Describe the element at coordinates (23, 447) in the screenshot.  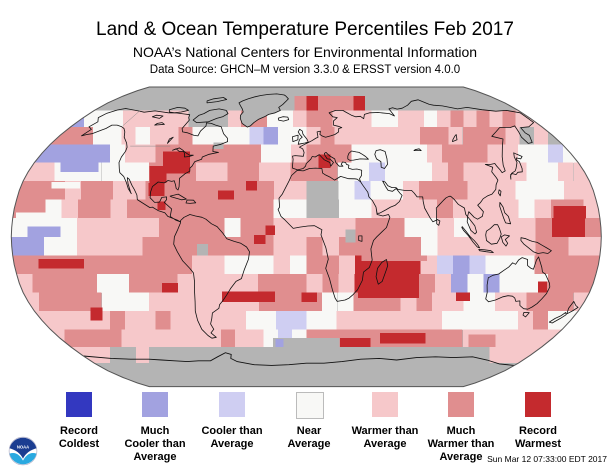
I see `svg-text: NOAA` at that location.